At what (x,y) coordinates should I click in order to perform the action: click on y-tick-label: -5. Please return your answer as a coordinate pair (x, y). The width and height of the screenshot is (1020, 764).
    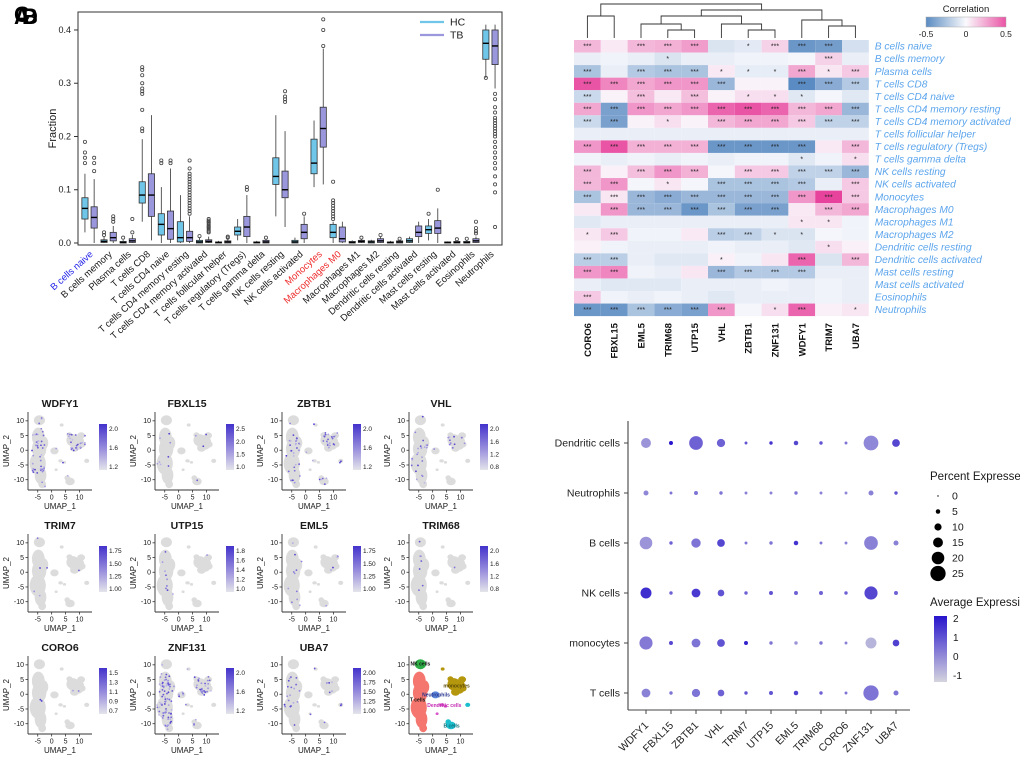
    Looking at the image, I should click on (402, 709).